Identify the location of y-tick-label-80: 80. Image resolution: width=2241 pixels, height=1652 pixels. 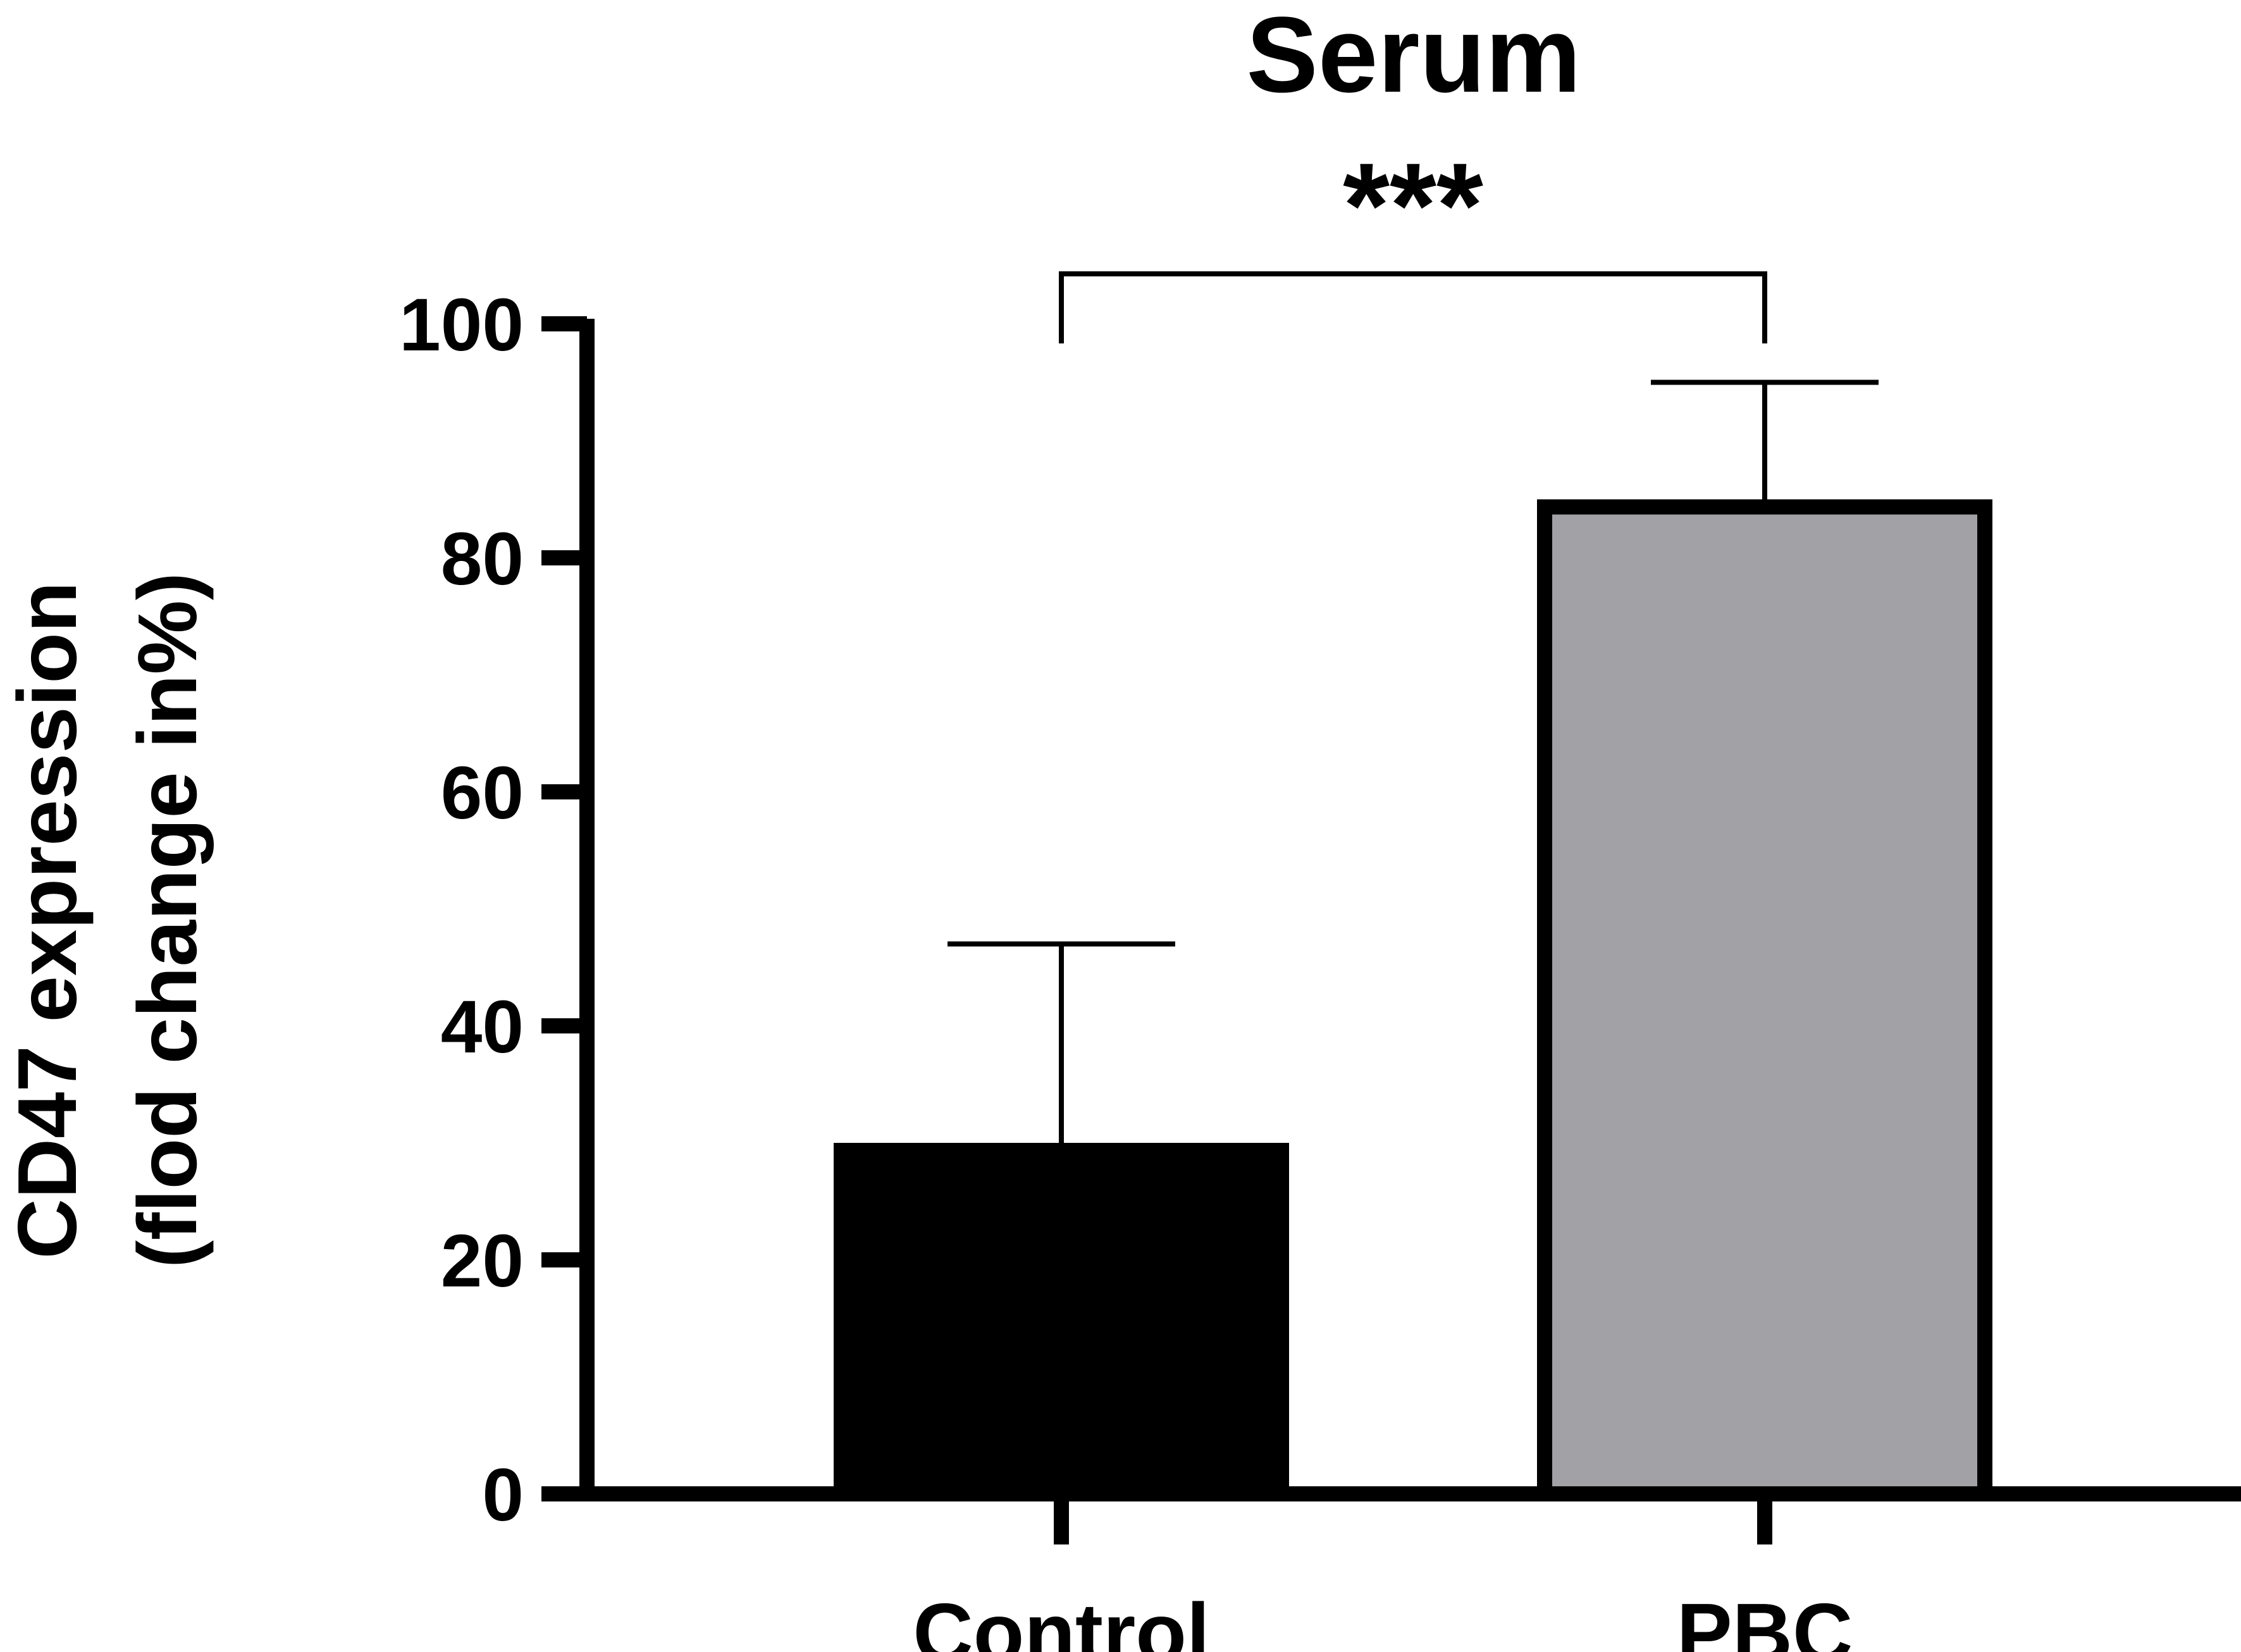
(482, 559).